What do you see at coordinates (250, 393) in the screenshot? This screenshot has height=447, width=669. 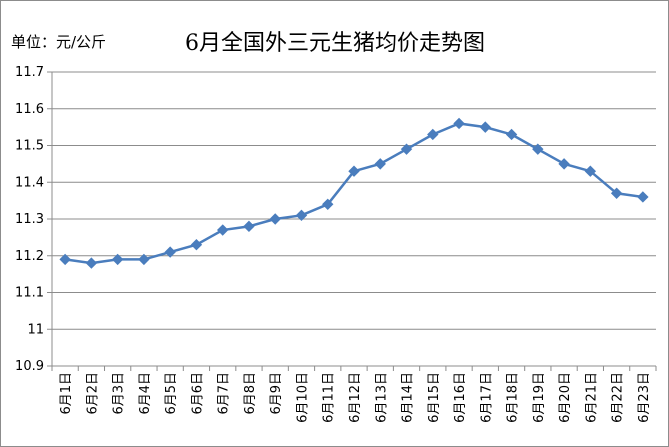 I see `x-tick-label: 6月8日` at bounding box center [250, 393].